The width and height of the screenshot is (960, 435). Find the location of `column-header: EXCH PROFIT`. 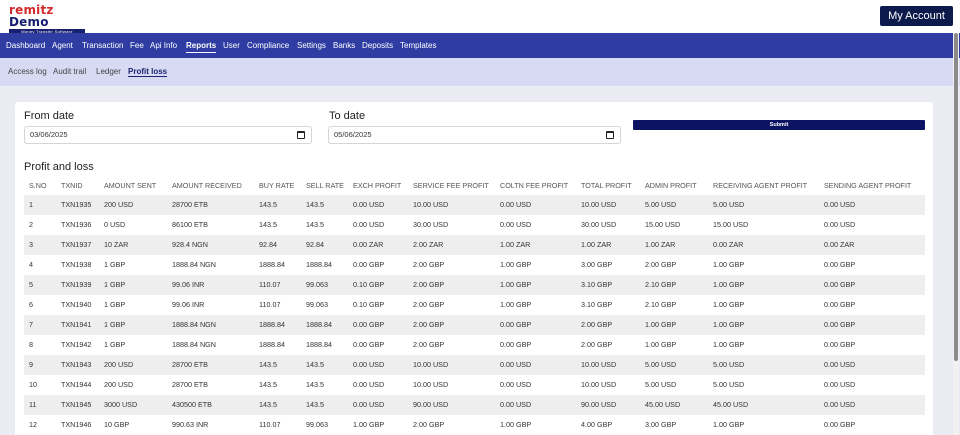

column-header: EXCH PROFIT is located at coordinates (377, 185).